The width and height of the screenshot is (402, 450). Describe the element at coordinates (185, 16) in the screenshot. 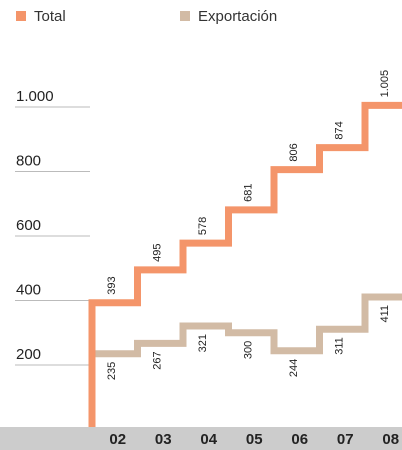

I see `legend-swatch-exportacion` at that location.